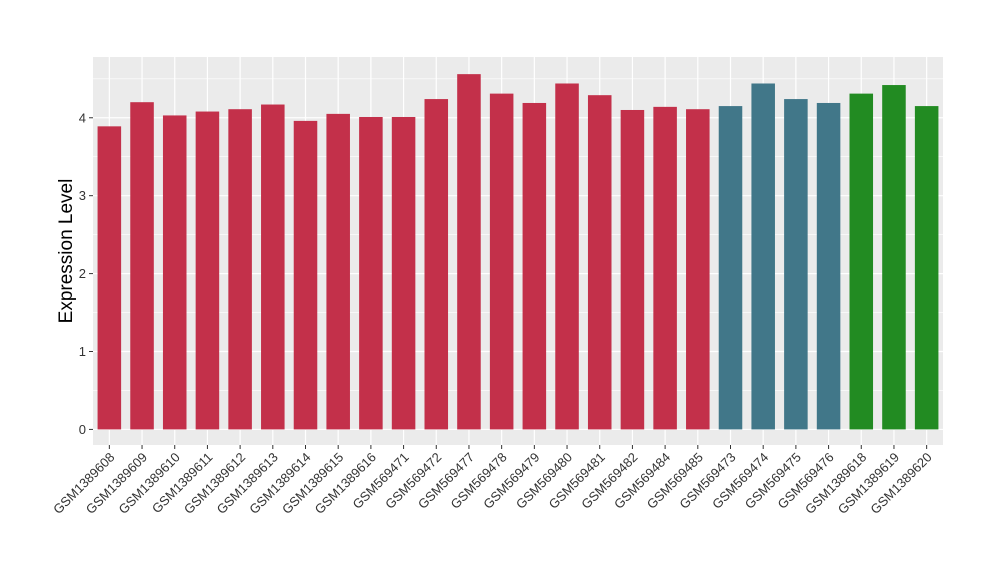 This screenshot has width=1000, height=585. I want to click on y-axis-label: Expression Level, so click(66, 251).